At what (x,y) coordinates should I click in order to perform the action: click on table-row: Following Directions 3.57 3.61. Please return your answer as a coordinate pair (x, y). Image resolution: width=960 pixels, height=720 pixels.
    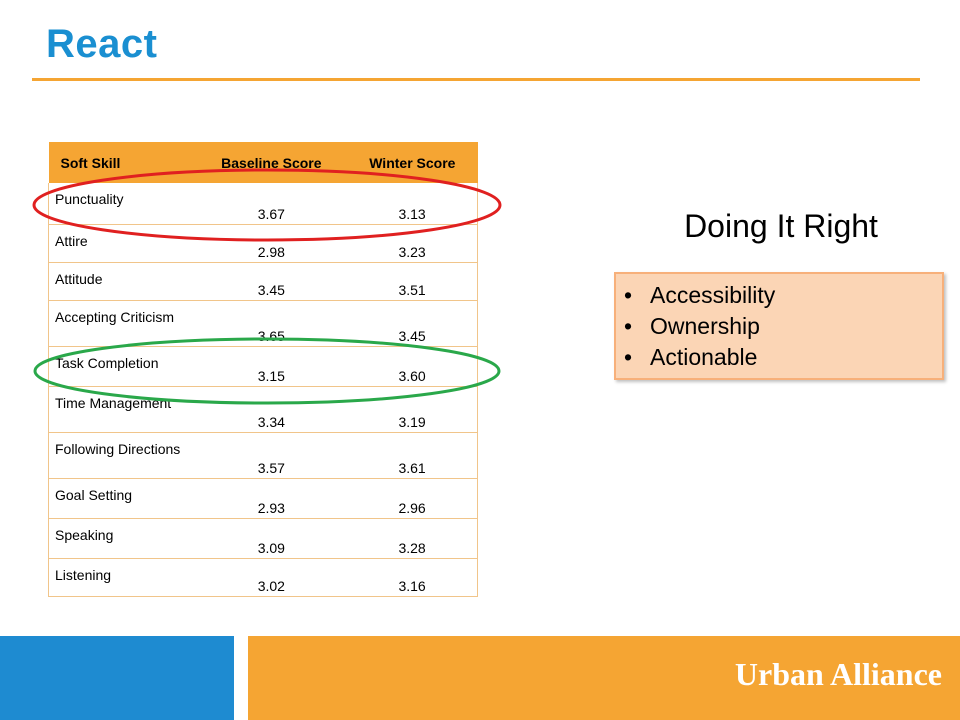
    Looking at the image, I should click on (263, 455).